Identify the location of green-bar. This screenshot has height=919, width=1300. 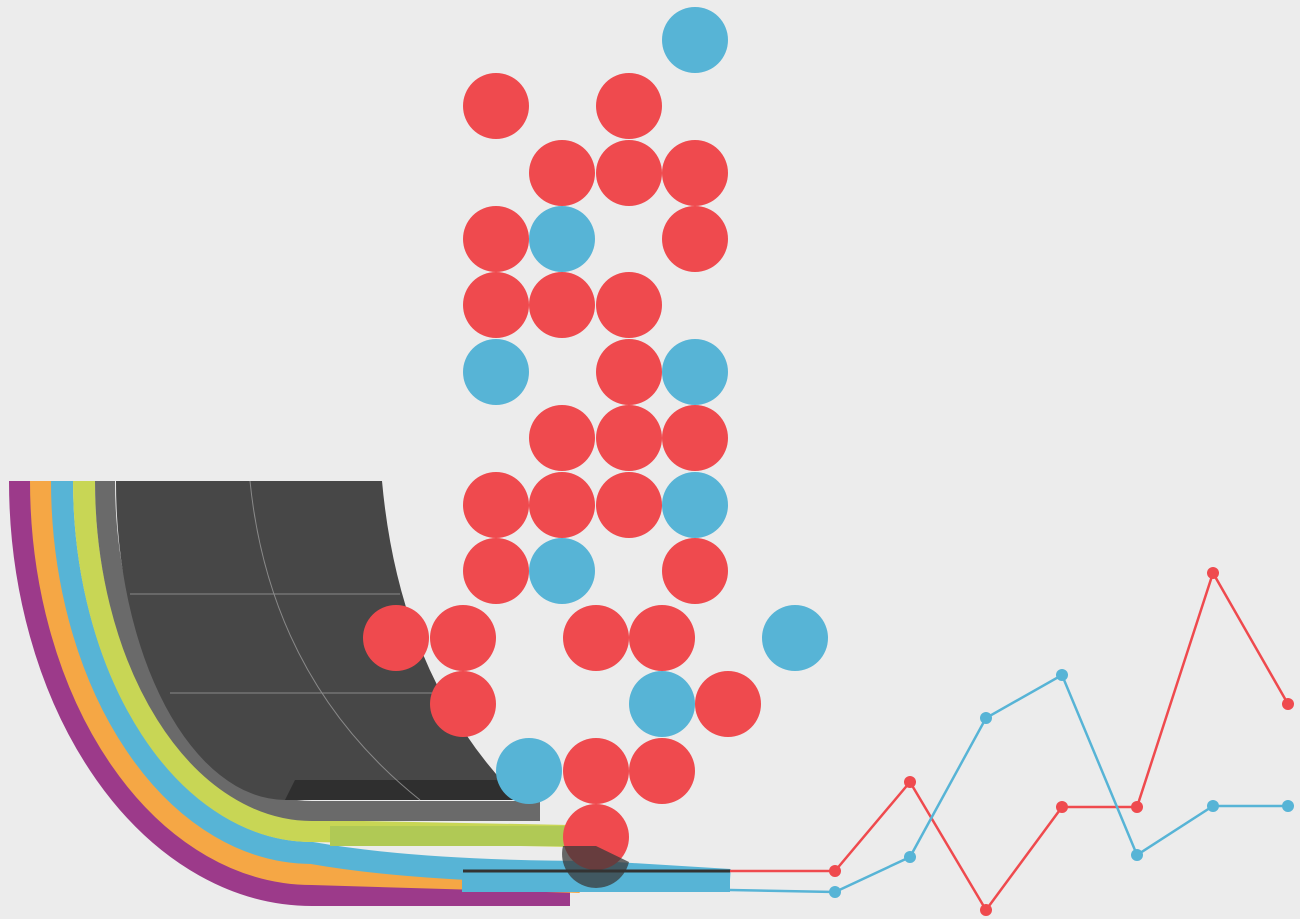
(450, 836).